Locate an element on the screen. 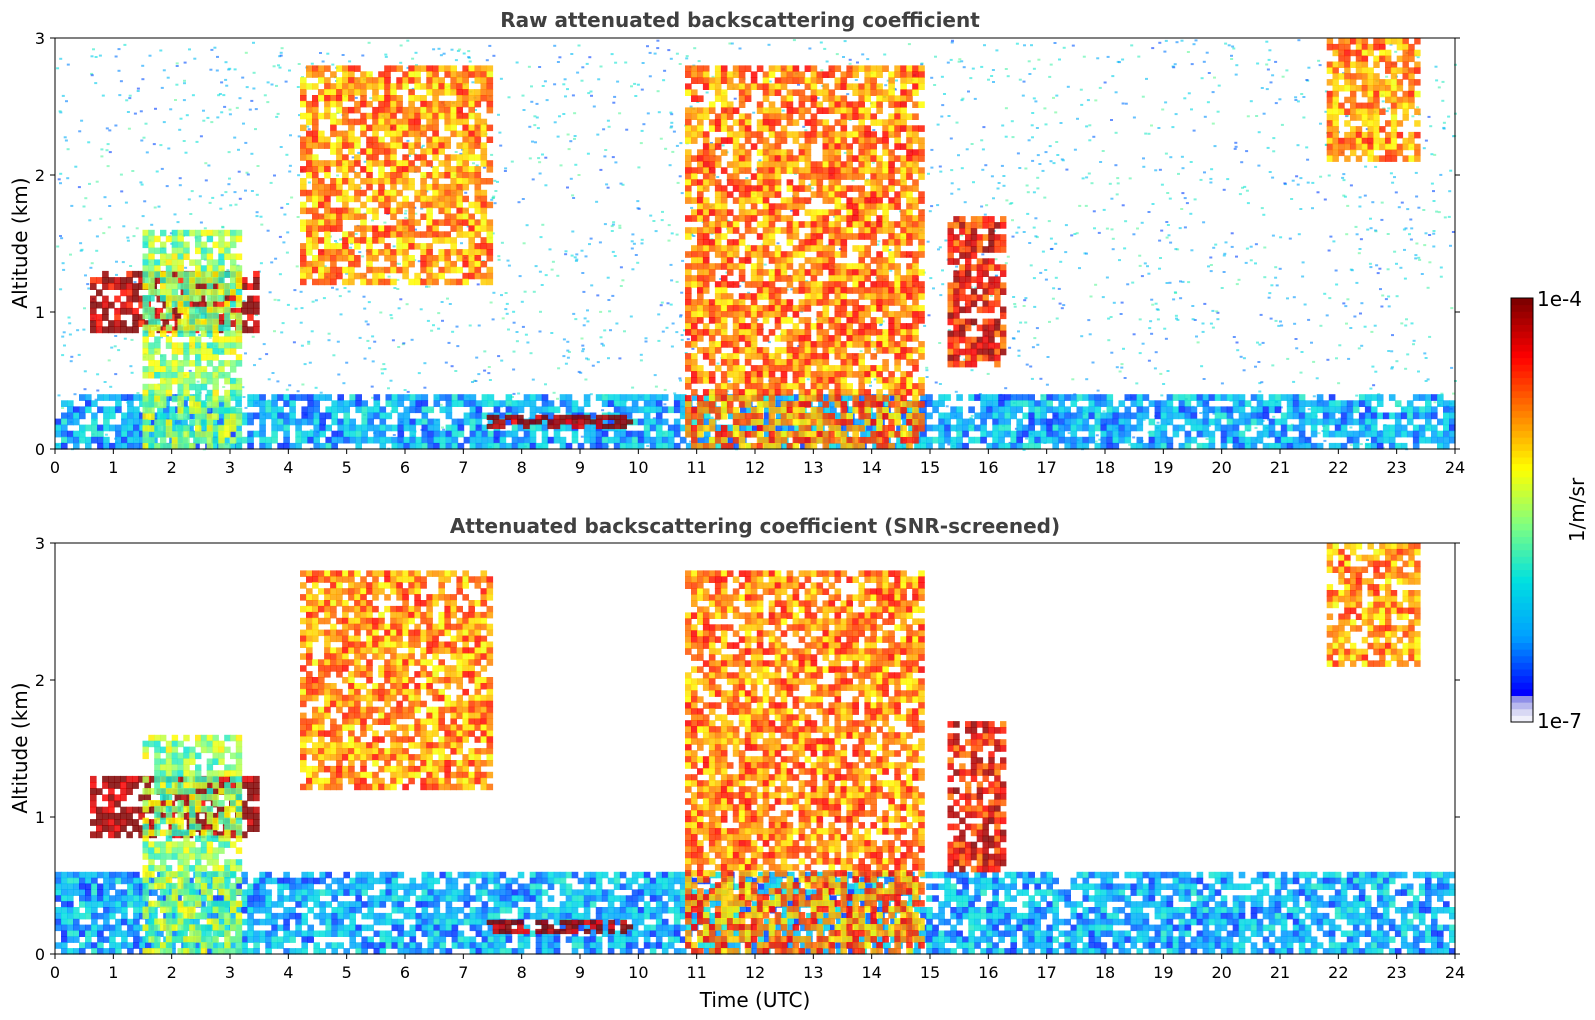 The image size is (1595, 1020). x-axis: 0 1 2 3 4 5 6 7 8 9 10 11 12 13 14 15 16 17 18 19 20 21 22 23 24 is located at coordinates (757, 968).